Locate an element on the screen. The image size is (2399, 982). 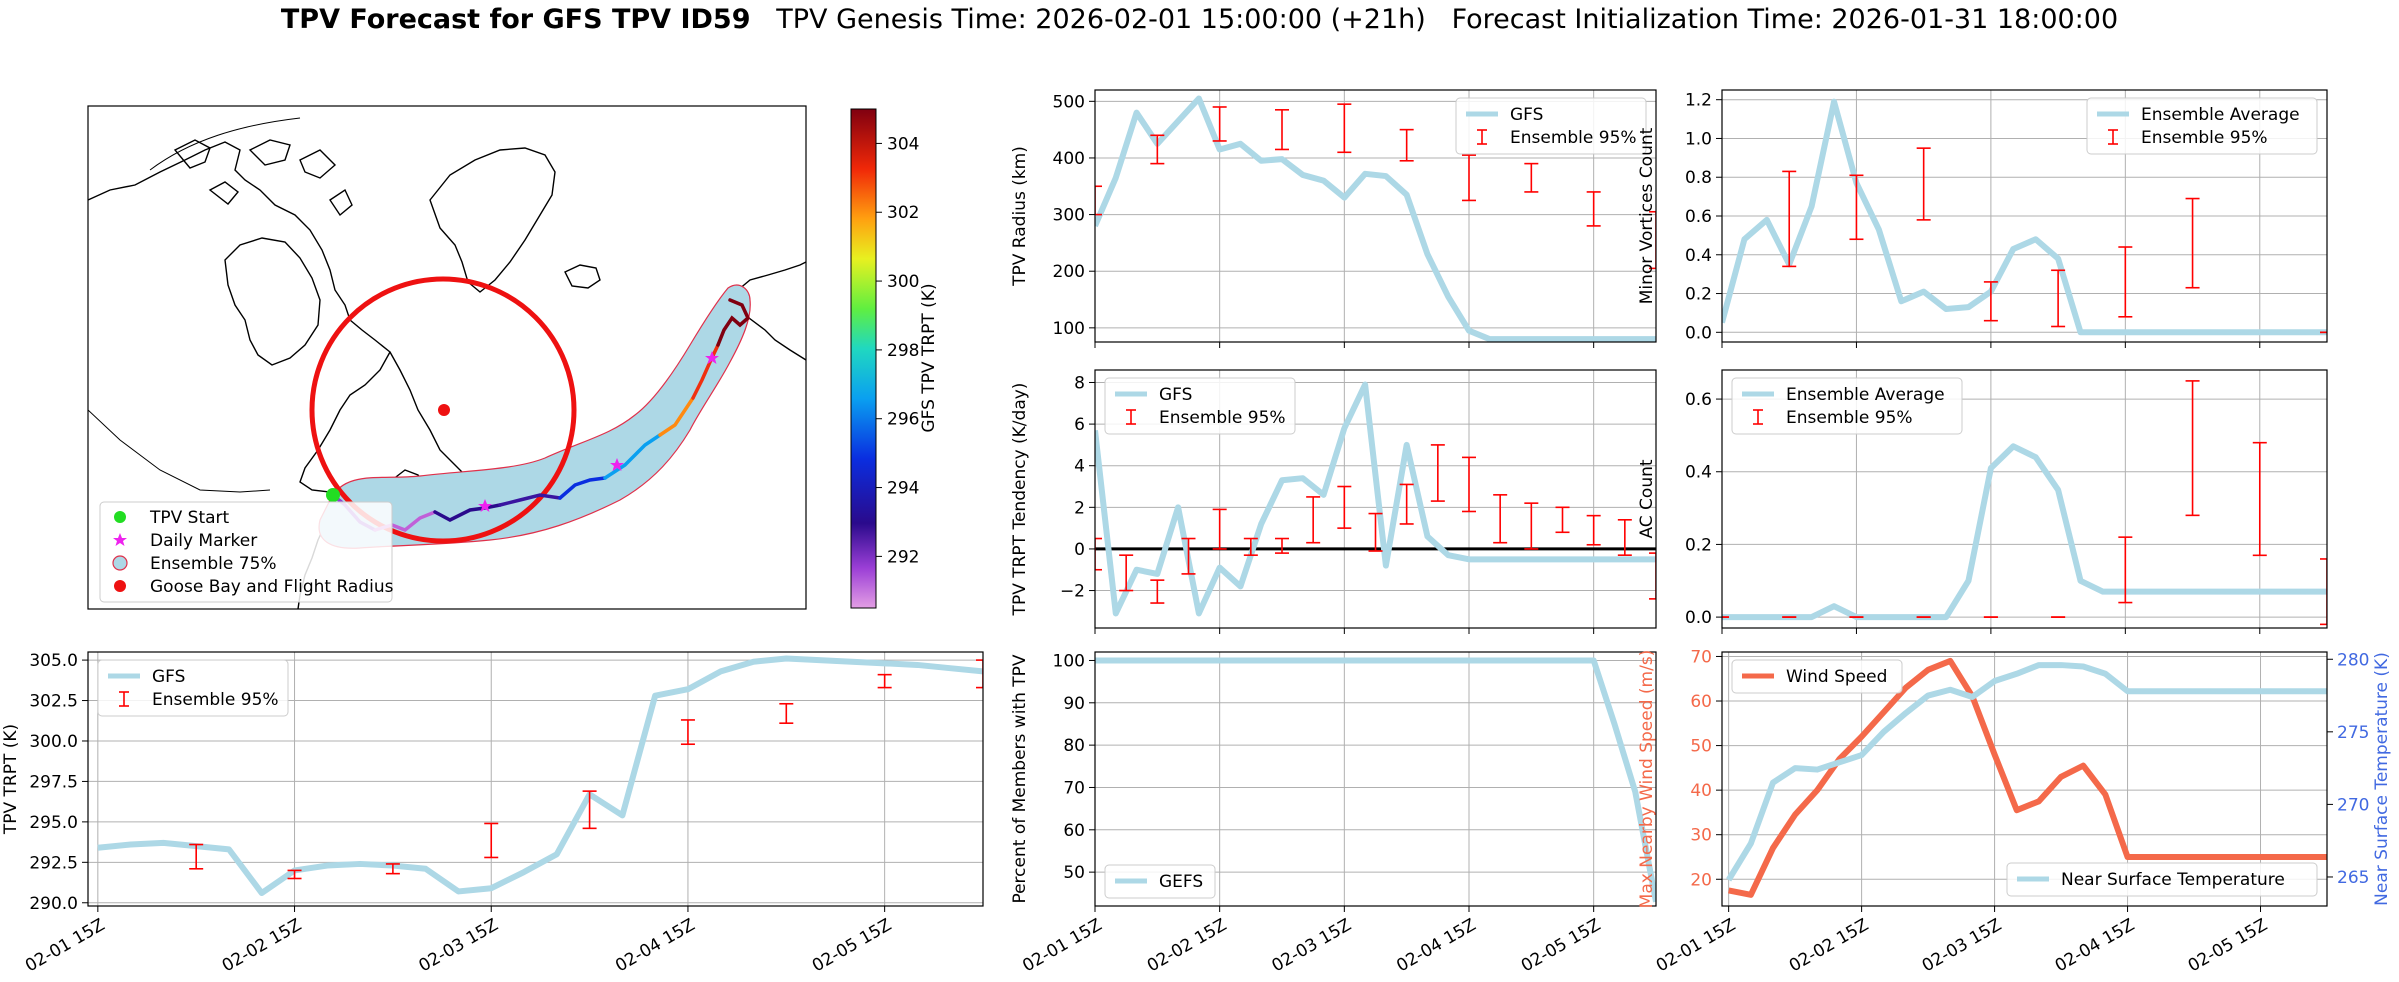
series-line-gfs is located at coordinates (1375, 218).